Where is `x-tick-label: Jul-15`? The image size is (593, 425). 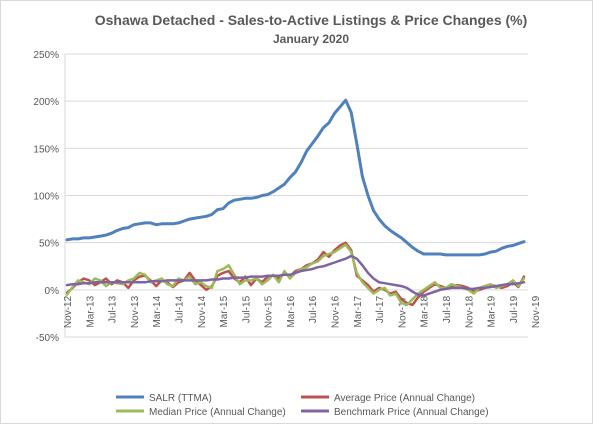
x-tick-label: Jul-15 is located at coordinates (246, 309).